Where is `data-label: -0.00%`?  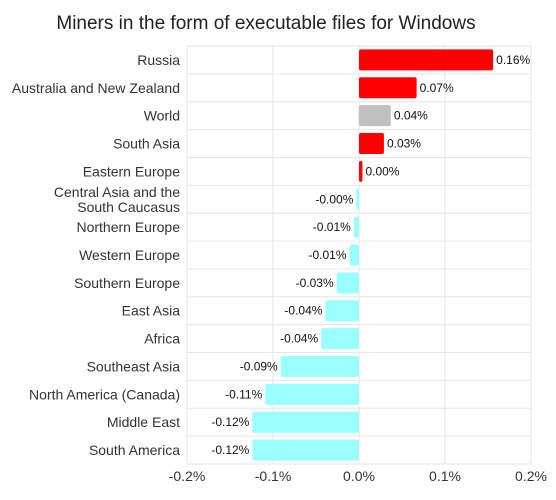
data-label: -0.00% is located at coordinates (334, 199).